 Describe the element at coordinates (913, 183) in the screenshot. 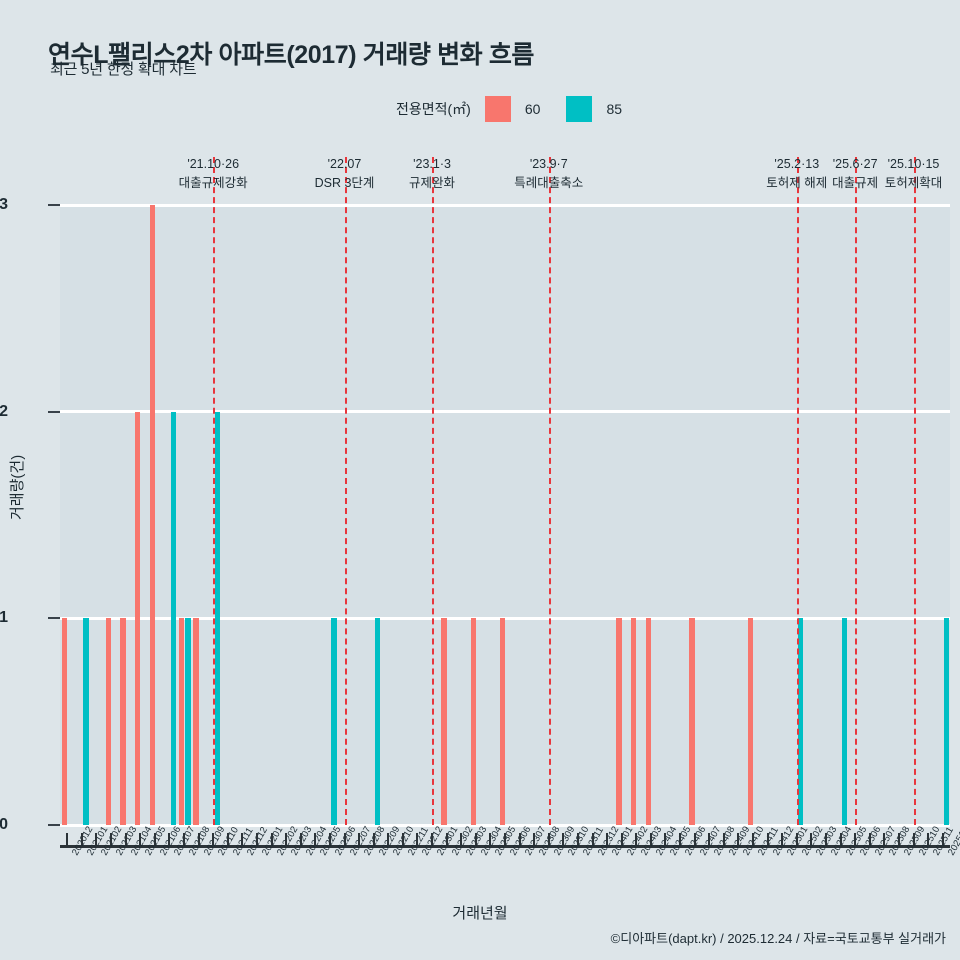

I see `annotation-text: 토허제확대` at that location.